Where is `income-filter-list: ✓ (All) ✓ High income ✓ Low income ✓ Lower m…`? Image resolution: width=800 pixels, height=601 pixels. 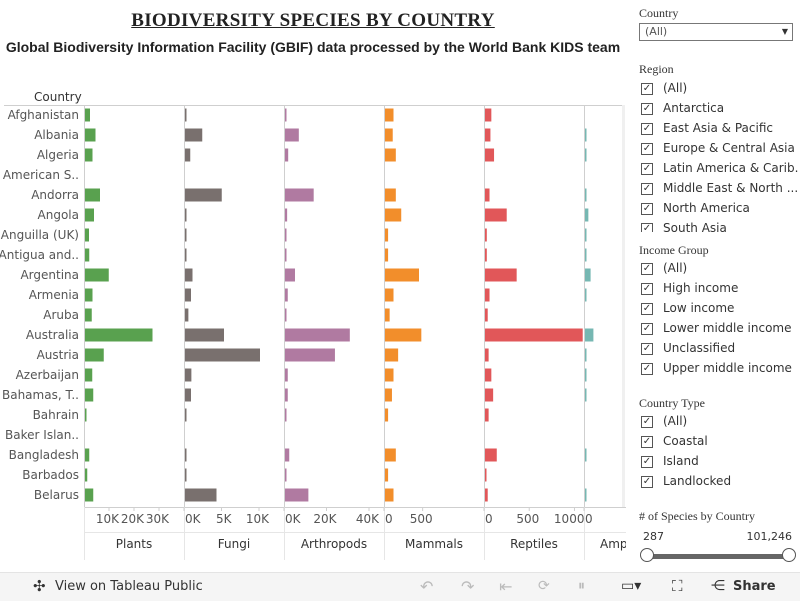 income-filter-list: ✓ (All) ✓ High income ✓ Low income ✓ Lower m… is located at coordinates (718, 321).